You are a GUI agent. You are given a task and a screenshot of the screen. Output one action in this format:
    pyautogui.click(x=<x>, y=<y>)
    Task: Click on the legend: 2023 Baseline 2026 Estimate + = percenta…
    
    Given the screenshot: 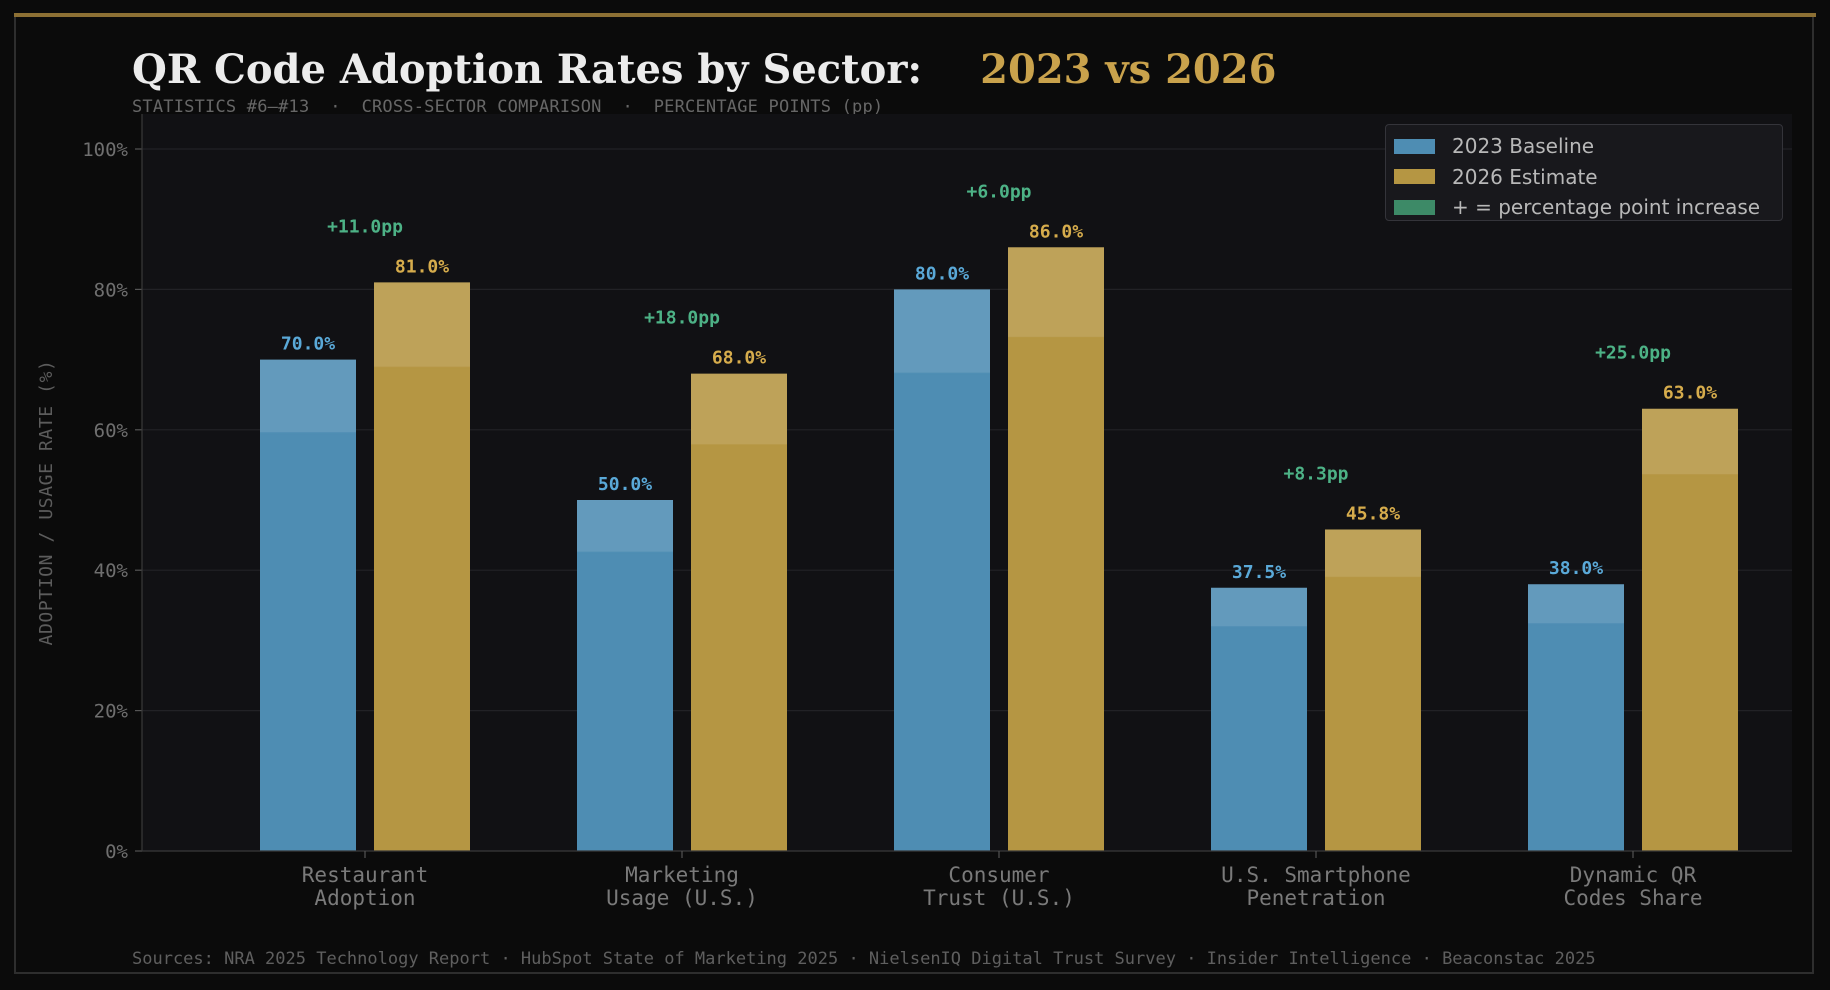 What is the action you would take?
    pyautogui.click(x=1584, y=172)
    